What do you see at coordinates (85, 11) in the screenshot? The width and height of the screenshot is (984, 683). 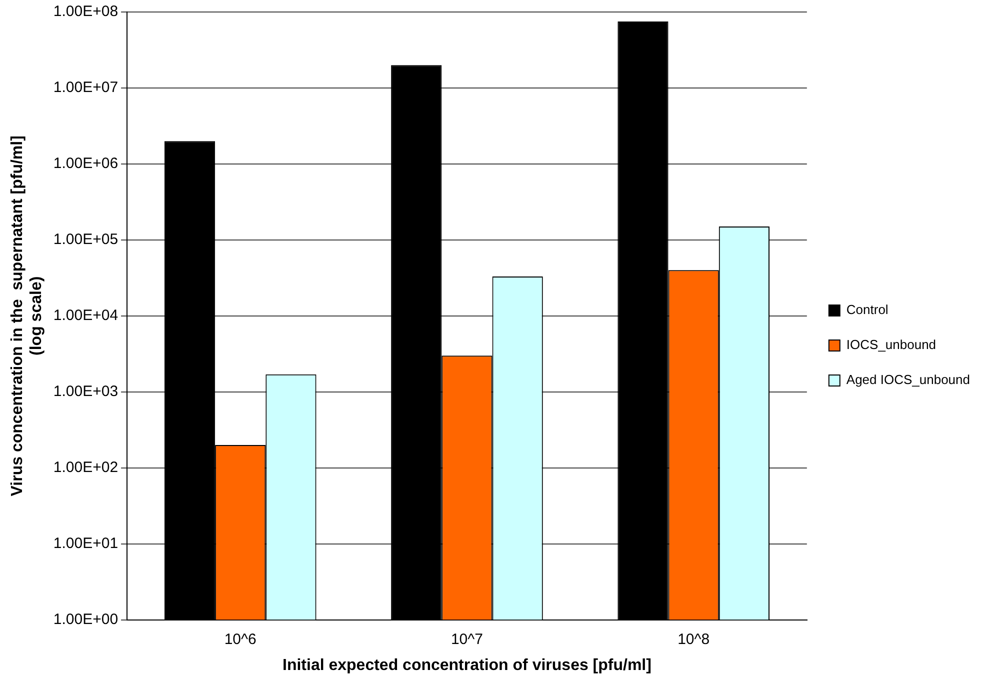 I see `y-tick-label: 1.00E+08` at bounding box center [85, 11].